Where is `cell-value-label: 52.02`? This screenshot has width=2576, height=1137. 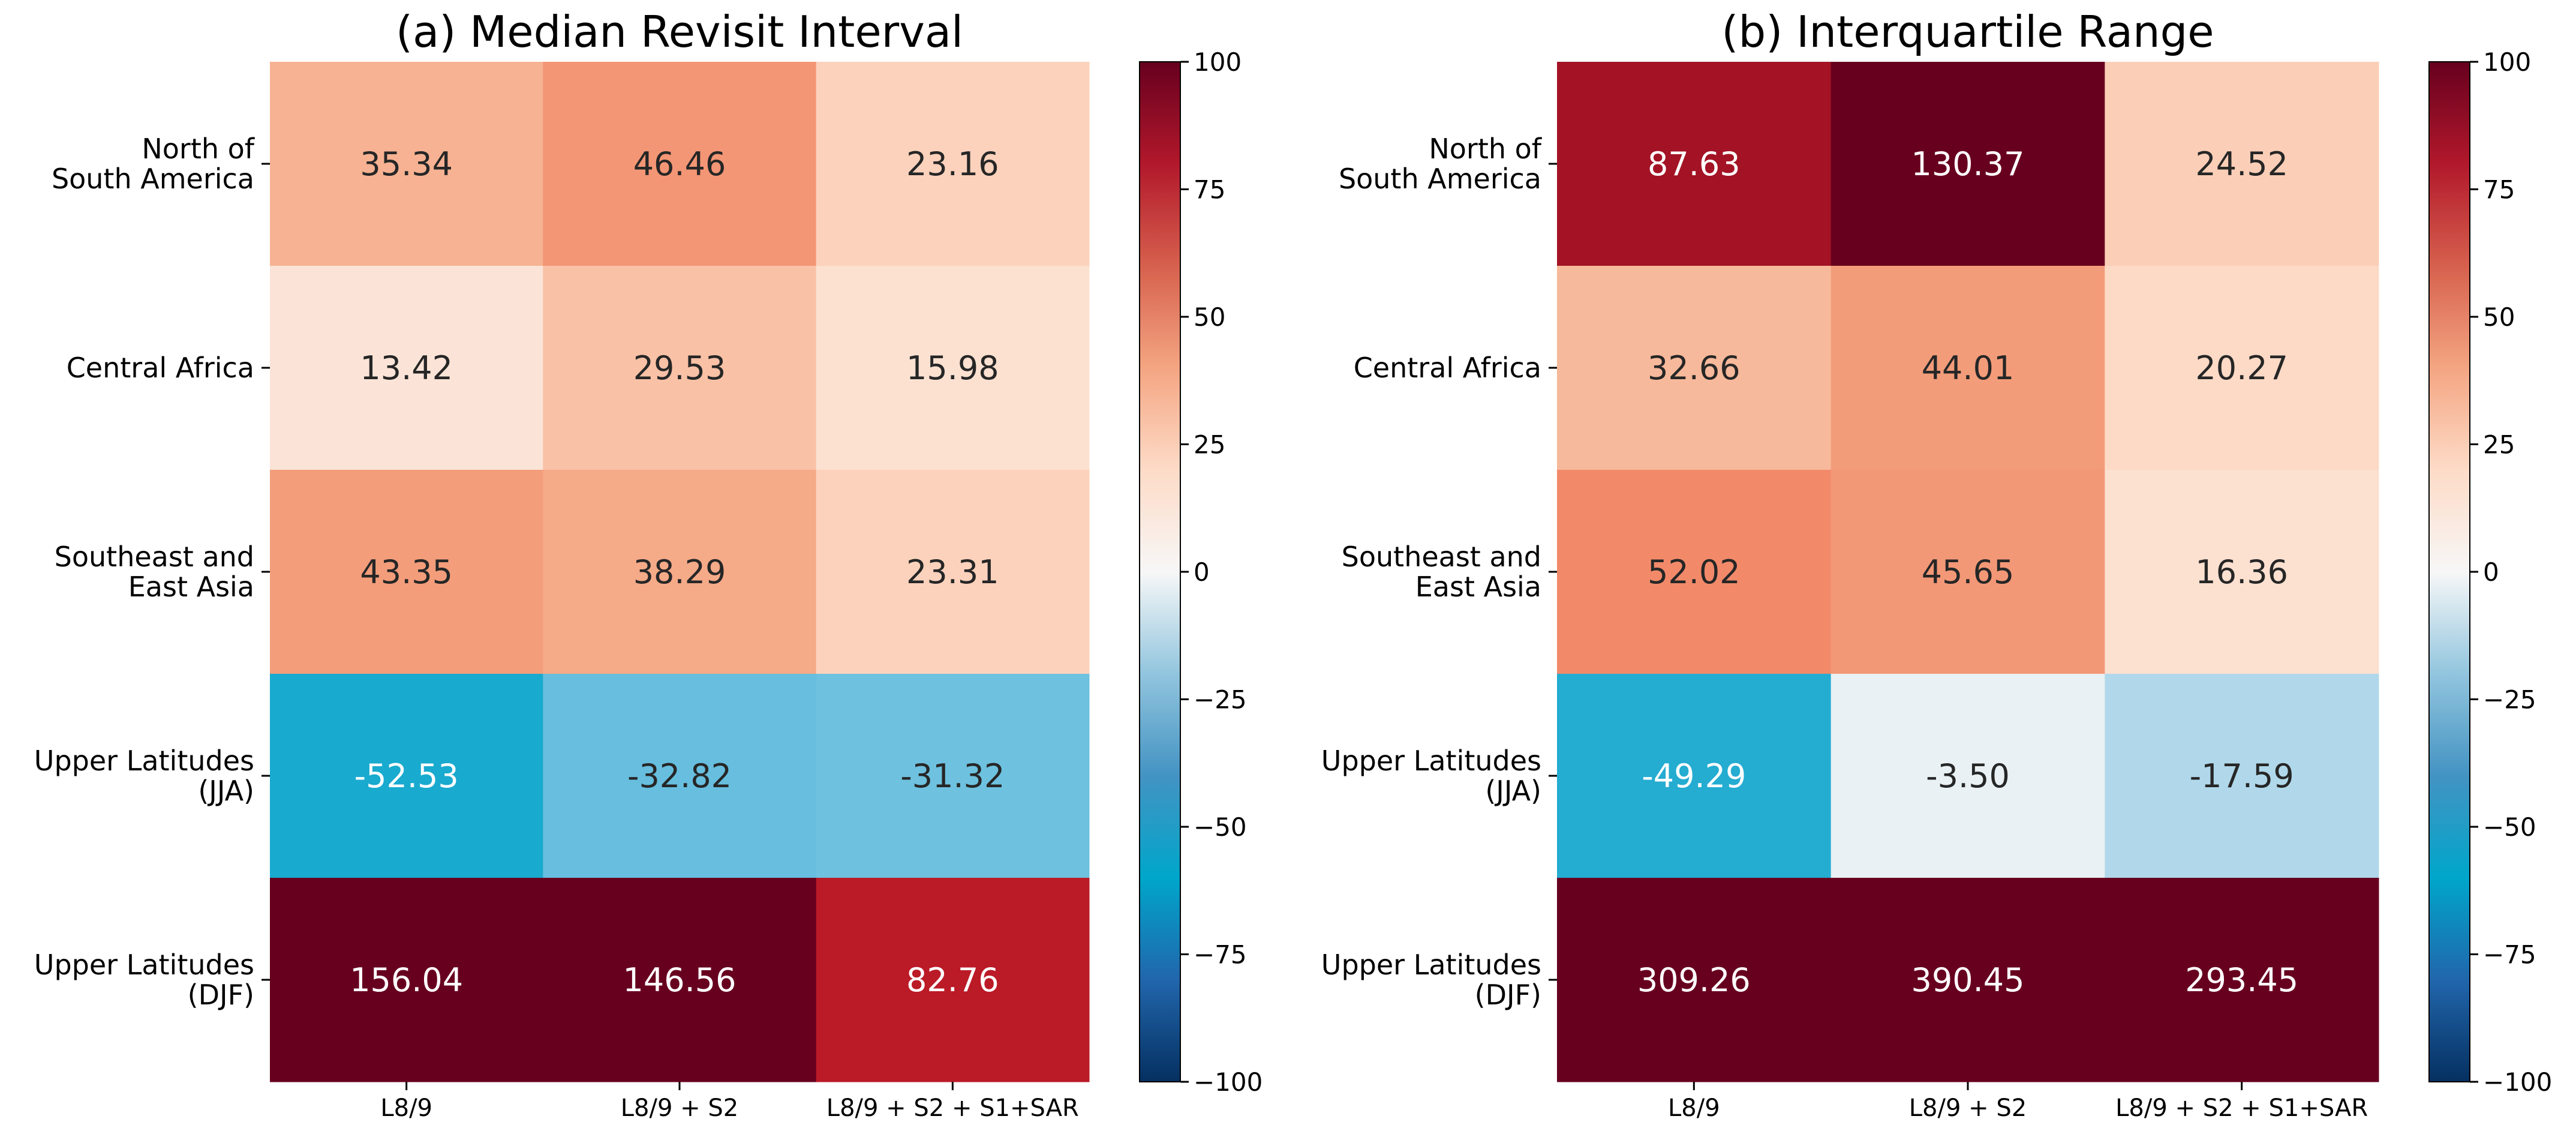 cell-value-label: 52.02 is located at coordinates (1695, 572).